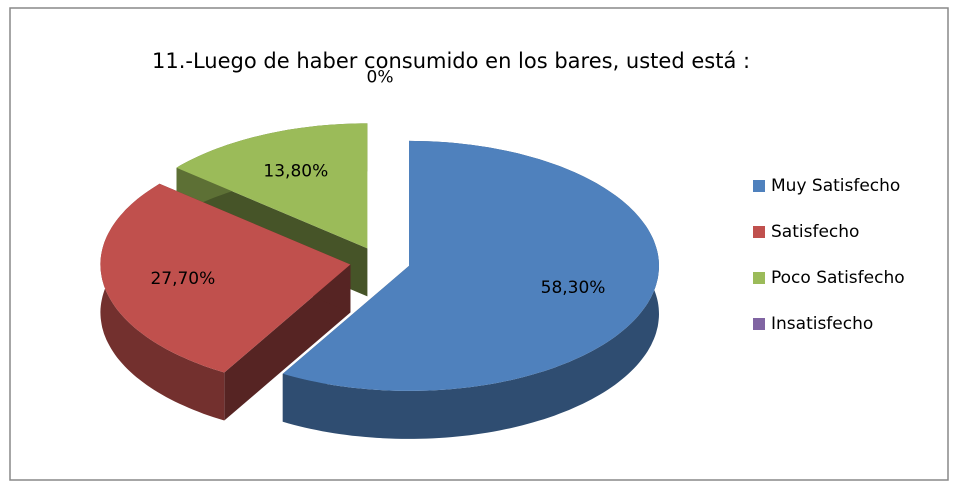 This screenshot has width=958, height=492. Describe the element at coordinates (838, 278) in the screenshot. I see `legend-label: Poco Satisfecho` at that location.